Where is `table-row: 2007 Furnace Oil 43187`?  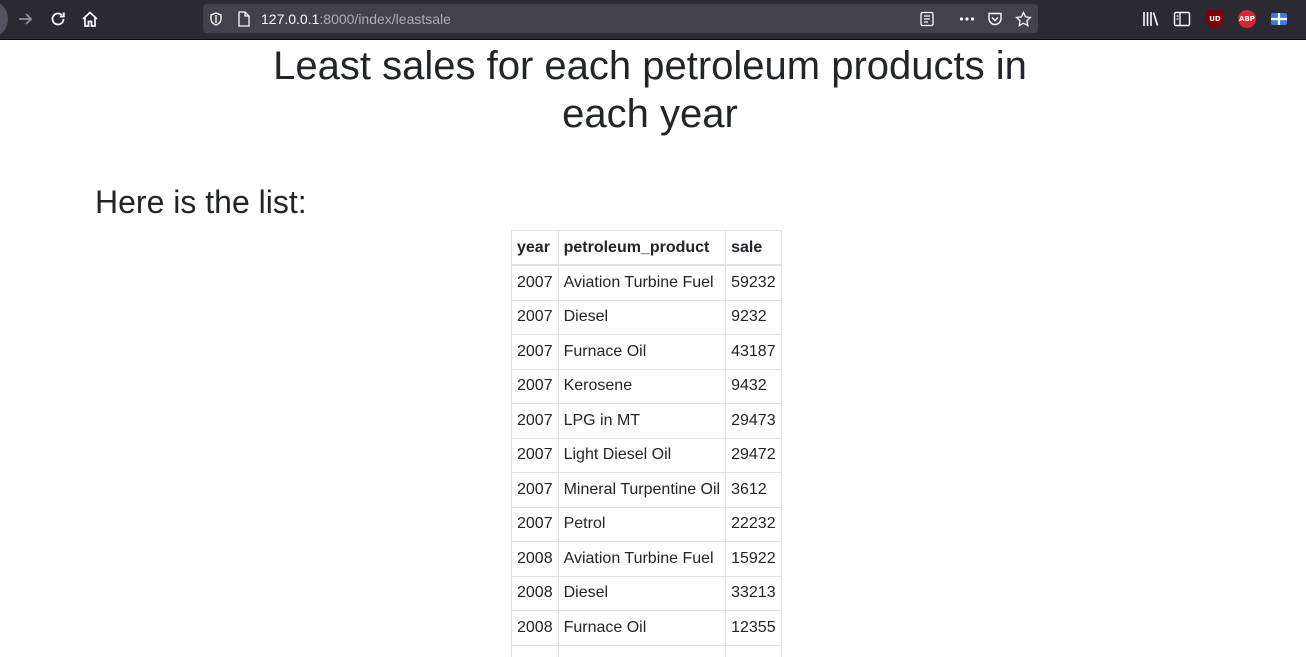 table-row: 2007 Furnace Oil 43187 is located at coordinates (646, 352).